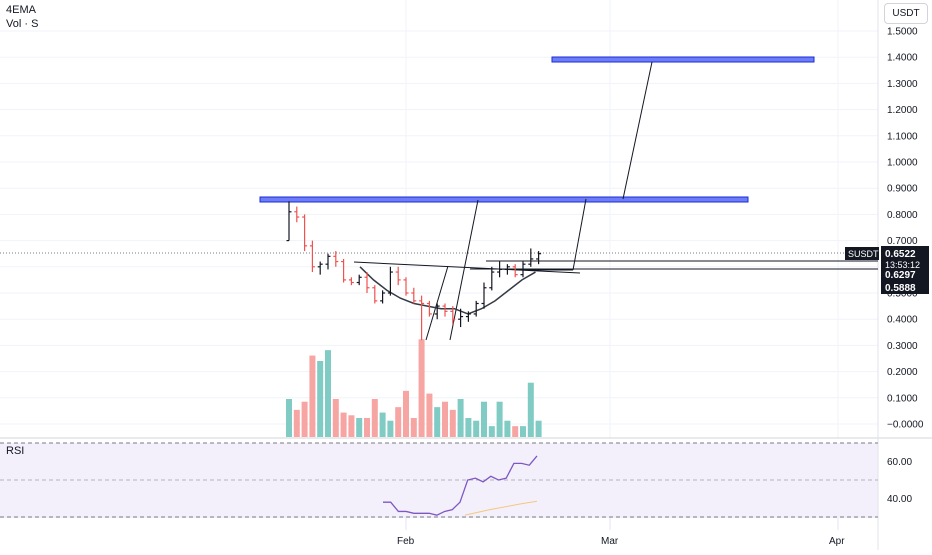 Image resolution: width=932 pixels, height=555 pixels. Describe the element at coordinates (610, 541) in the screenshot. I see `time-label-mar: Mar` at that location.